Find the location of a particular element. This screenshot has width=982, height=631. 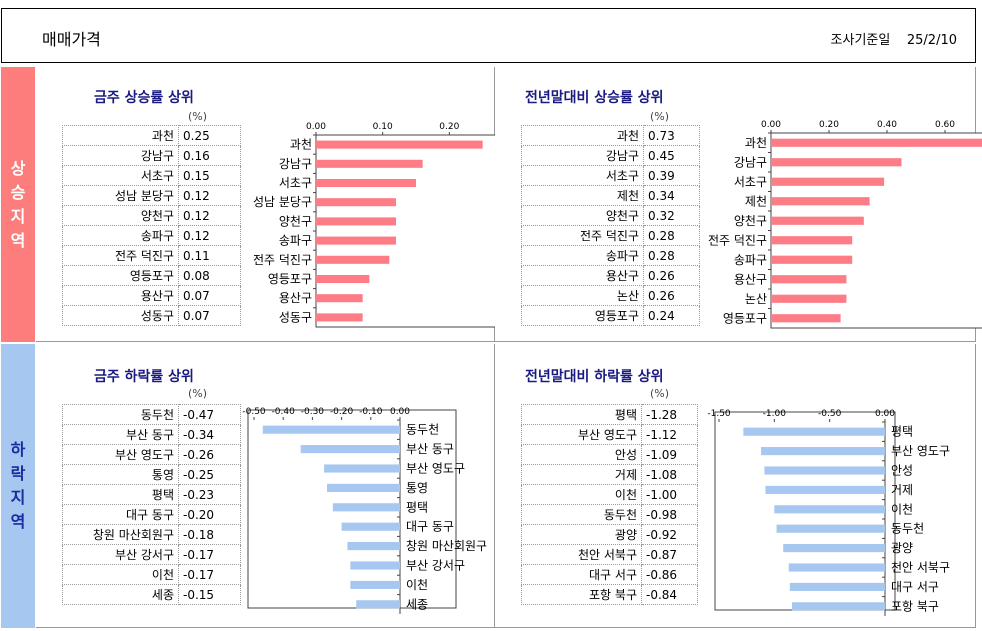

category-label: 통영 is located at coordinates (417, 488).